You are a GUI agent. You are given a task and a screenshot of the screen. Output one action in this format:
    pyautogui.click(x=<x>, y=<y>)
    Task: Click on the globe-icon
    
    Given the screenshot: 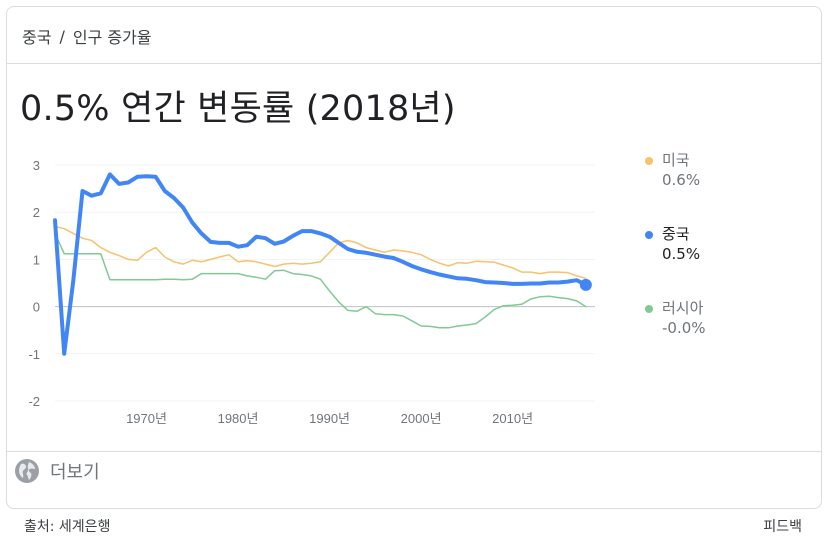 What is the action you would take?
    pyautogui.click(x=27, y=471)
    